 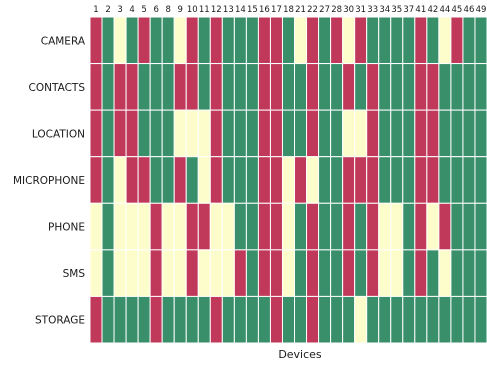 I want to click on x-tick-label: 37, so click(x=408, y=10).